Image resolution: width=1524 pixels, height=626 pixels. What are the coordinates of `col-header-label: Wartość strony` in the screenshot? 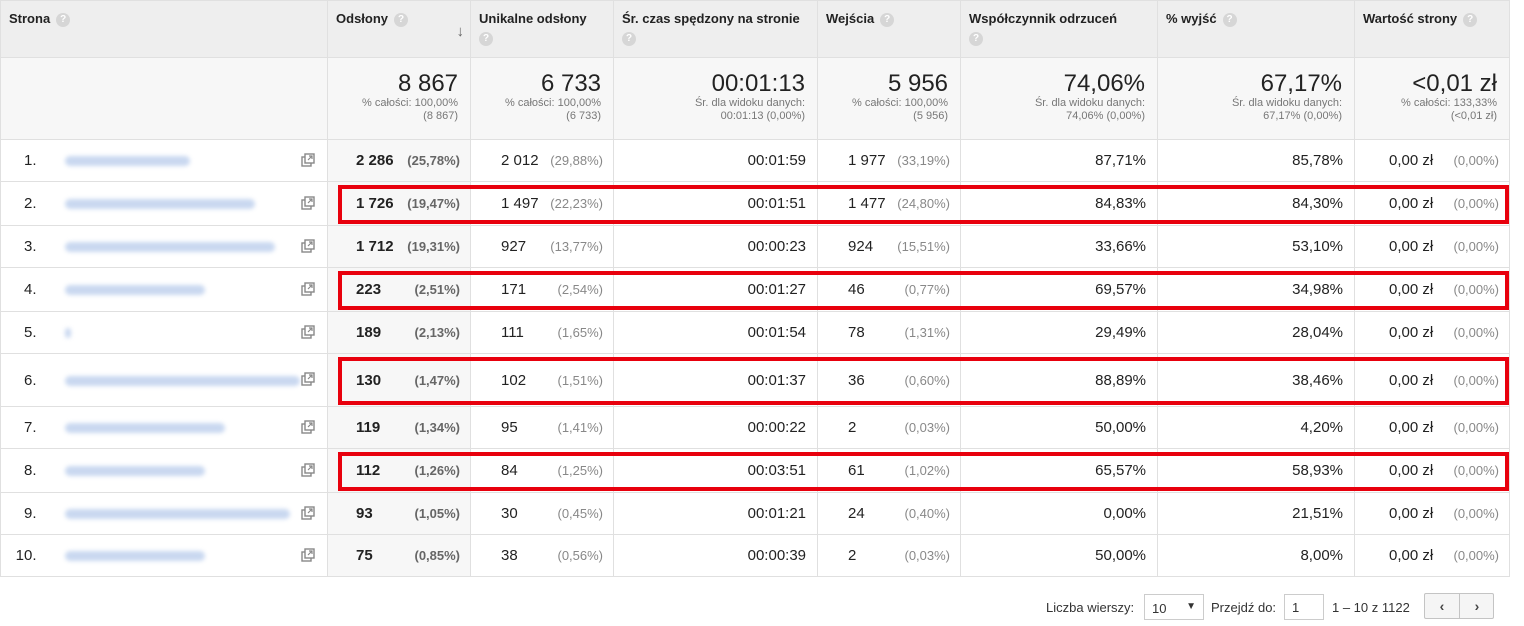 It's located at (1410, 18).